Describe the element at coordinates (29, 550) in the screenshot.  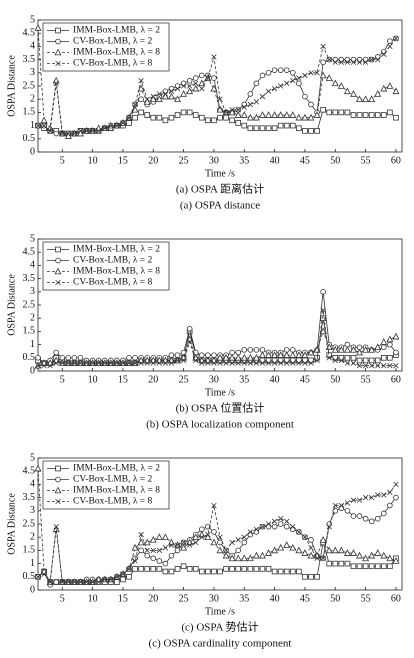
I see `y-tick-label: 1.5` at that location.